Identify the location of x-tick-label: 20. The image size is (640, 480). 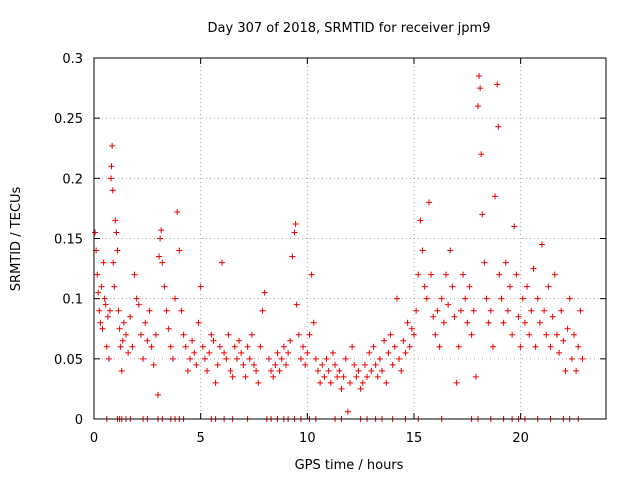
(520, 438).